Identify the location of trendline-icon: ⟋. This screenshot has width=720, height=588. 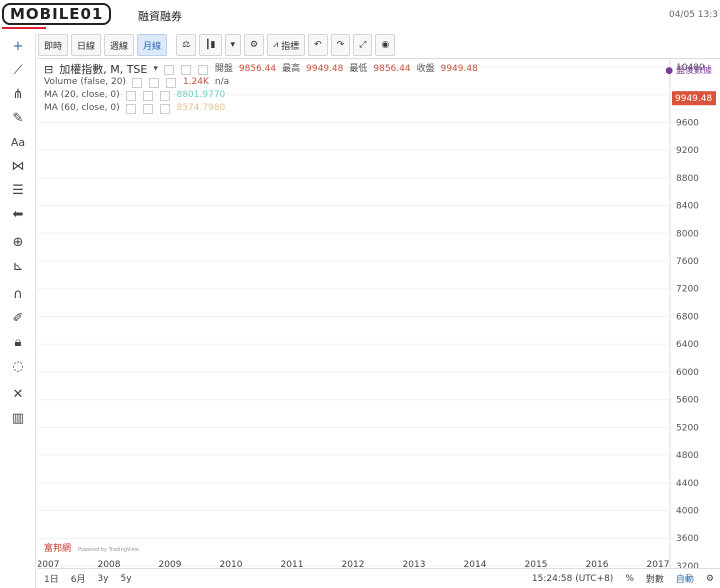
(18, 70).